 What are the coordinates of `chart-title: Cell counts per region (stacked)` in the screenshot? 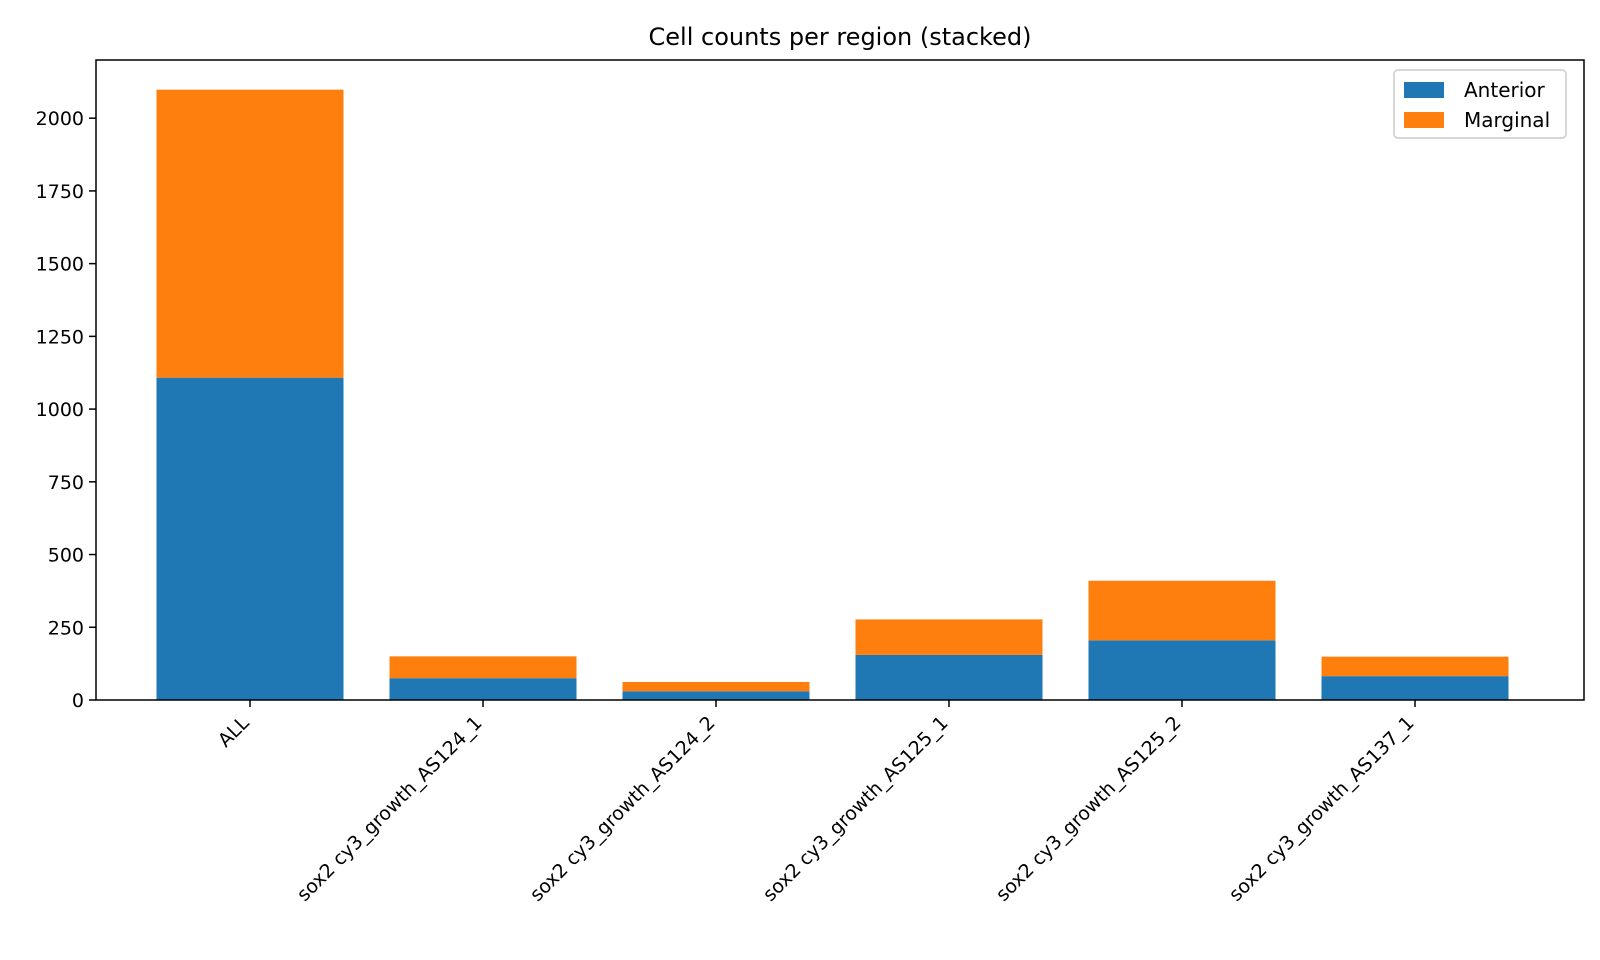 It's located at (840, 37).